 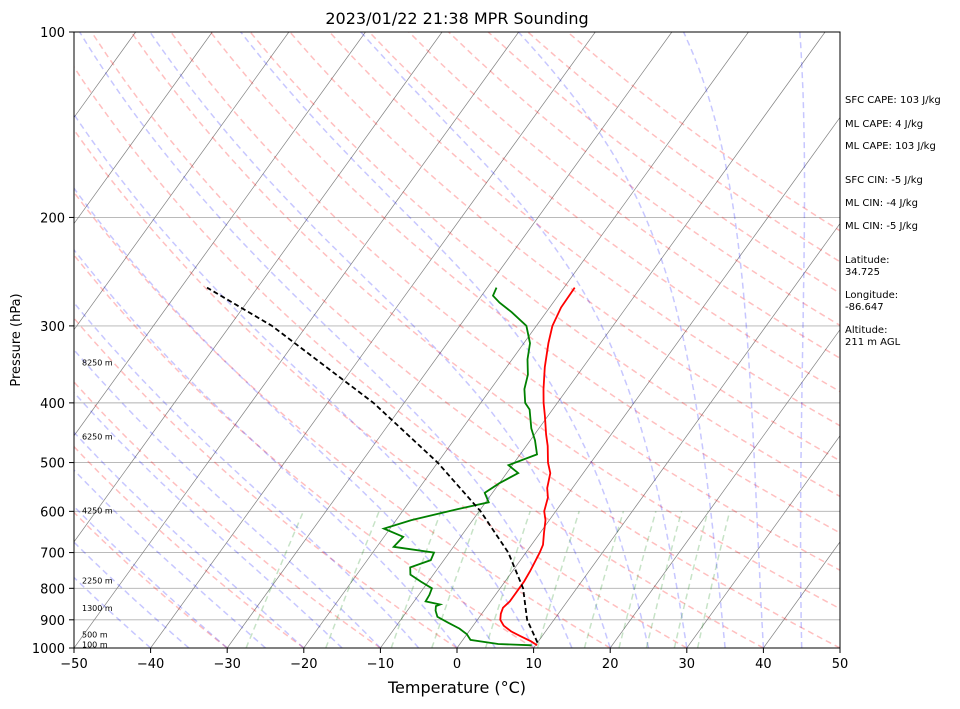 I want to click on y-tick-label: 700, so click(x=52, y=554).